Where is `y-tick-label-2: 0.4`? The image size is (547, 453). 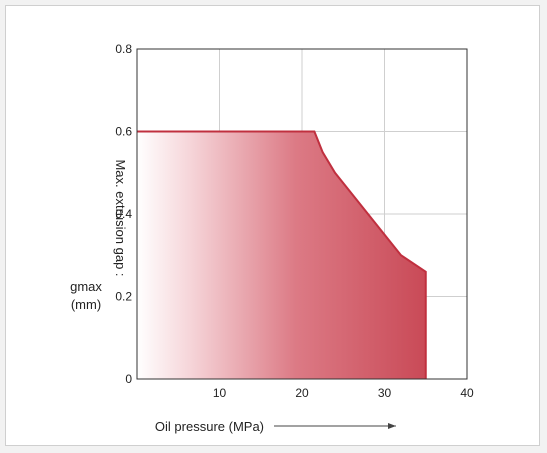 y-tick-label-2: 0.4 is located at coordinates (123, 214).